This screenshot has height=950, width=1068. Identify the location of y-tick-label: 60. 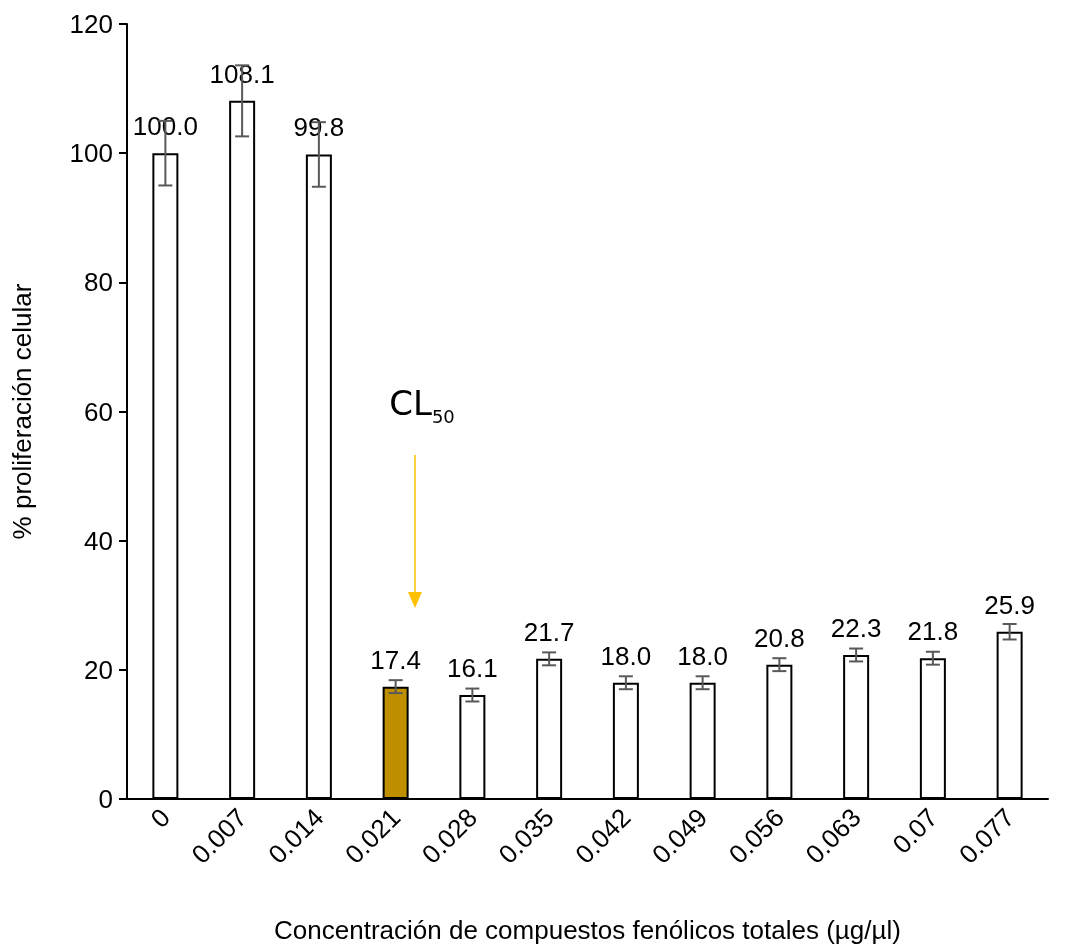
(98, 411).